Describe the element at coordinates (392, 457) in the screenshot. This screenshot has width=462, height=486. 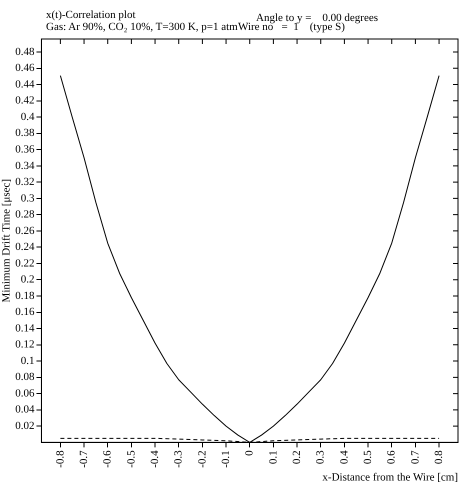
I see `x-tick-label: 0.6` at that location.